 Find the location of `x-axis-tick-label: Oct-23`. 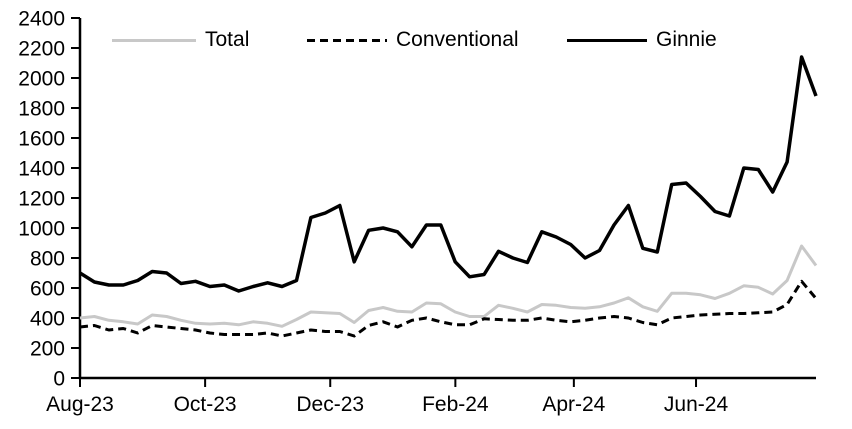

x-axis-tick-label: Oct-23 is located at coordinates (205, 404).